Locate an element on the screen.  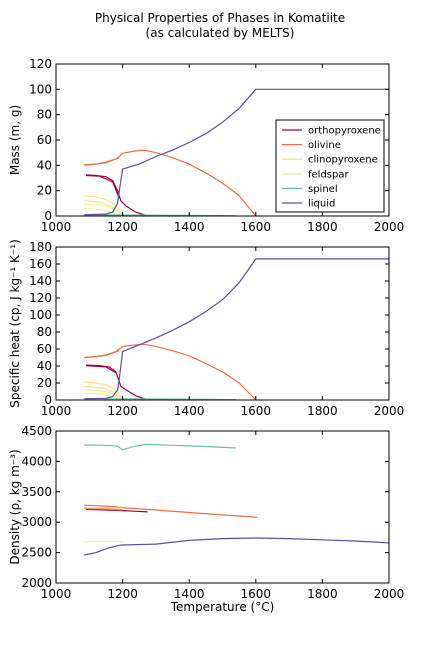
y-tick-label: 140 is located at coordinates (40, 281).